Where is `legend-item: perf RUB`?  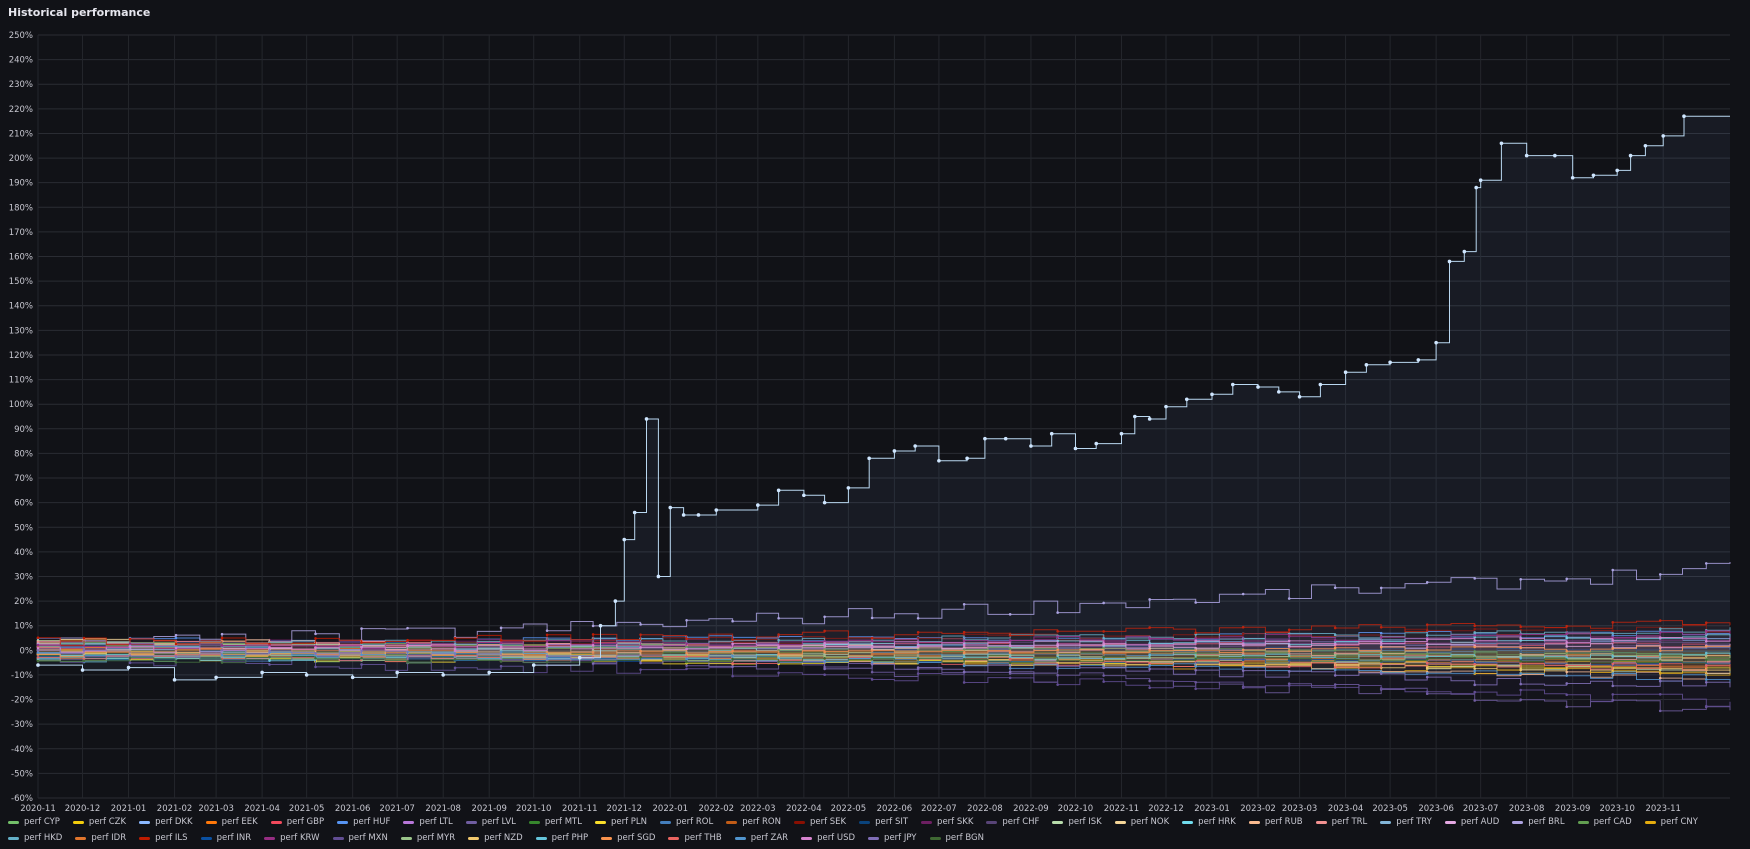 legend-item: perf RUB is located at coordinates (1275, 822).